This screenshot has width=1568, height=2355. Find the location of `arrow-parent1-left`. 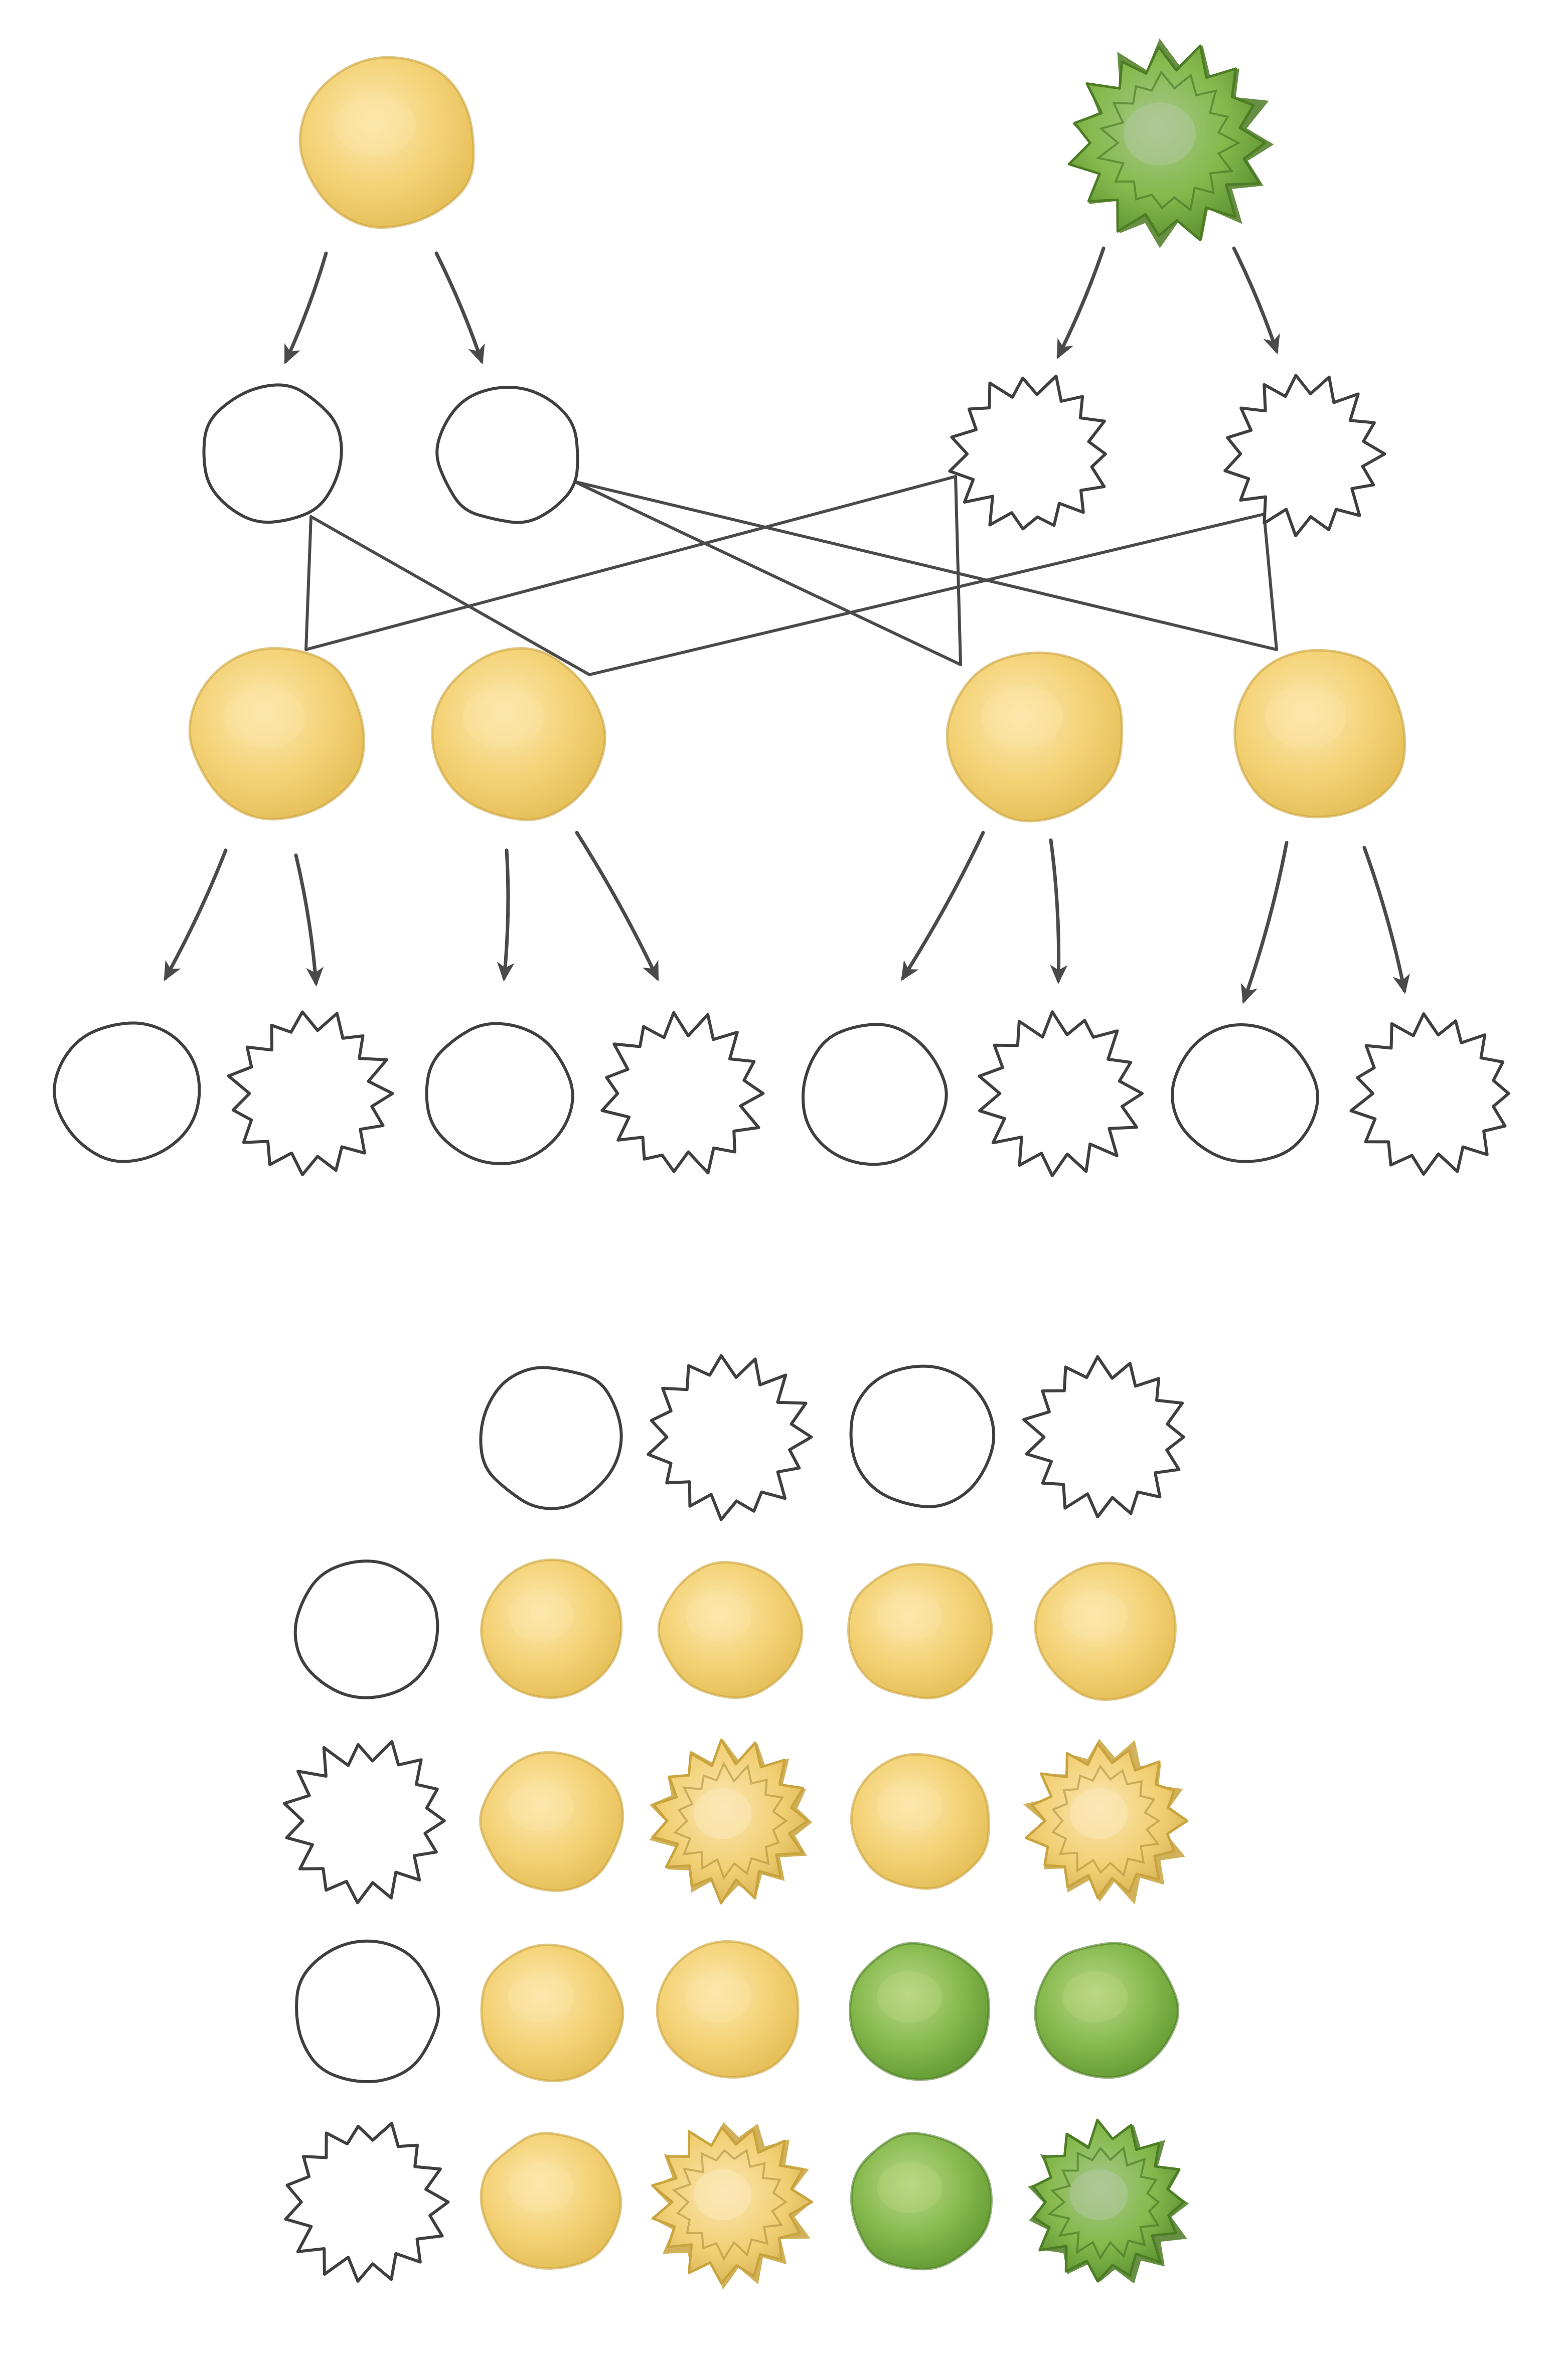

arrow-parent1-left is located at coordinates (306, 308).